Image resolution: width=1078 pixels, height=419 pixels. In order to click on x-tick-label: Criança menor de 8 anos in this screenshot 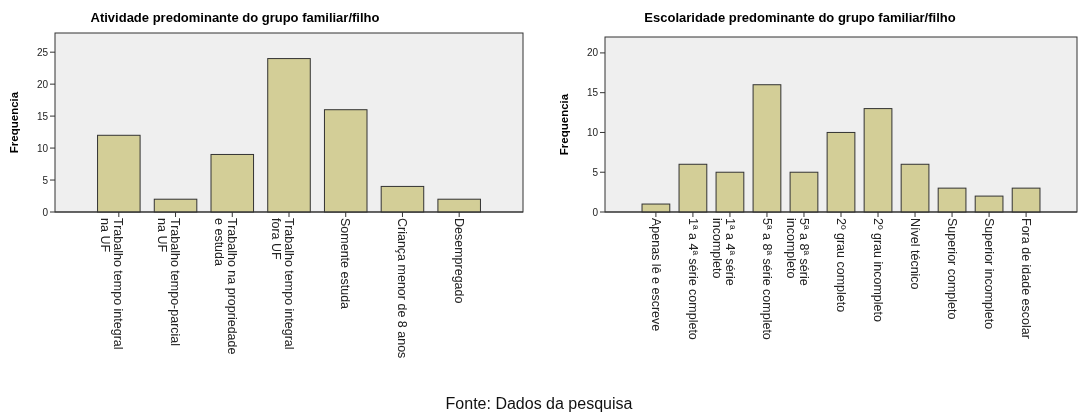, I will do `click(402, 288)`.